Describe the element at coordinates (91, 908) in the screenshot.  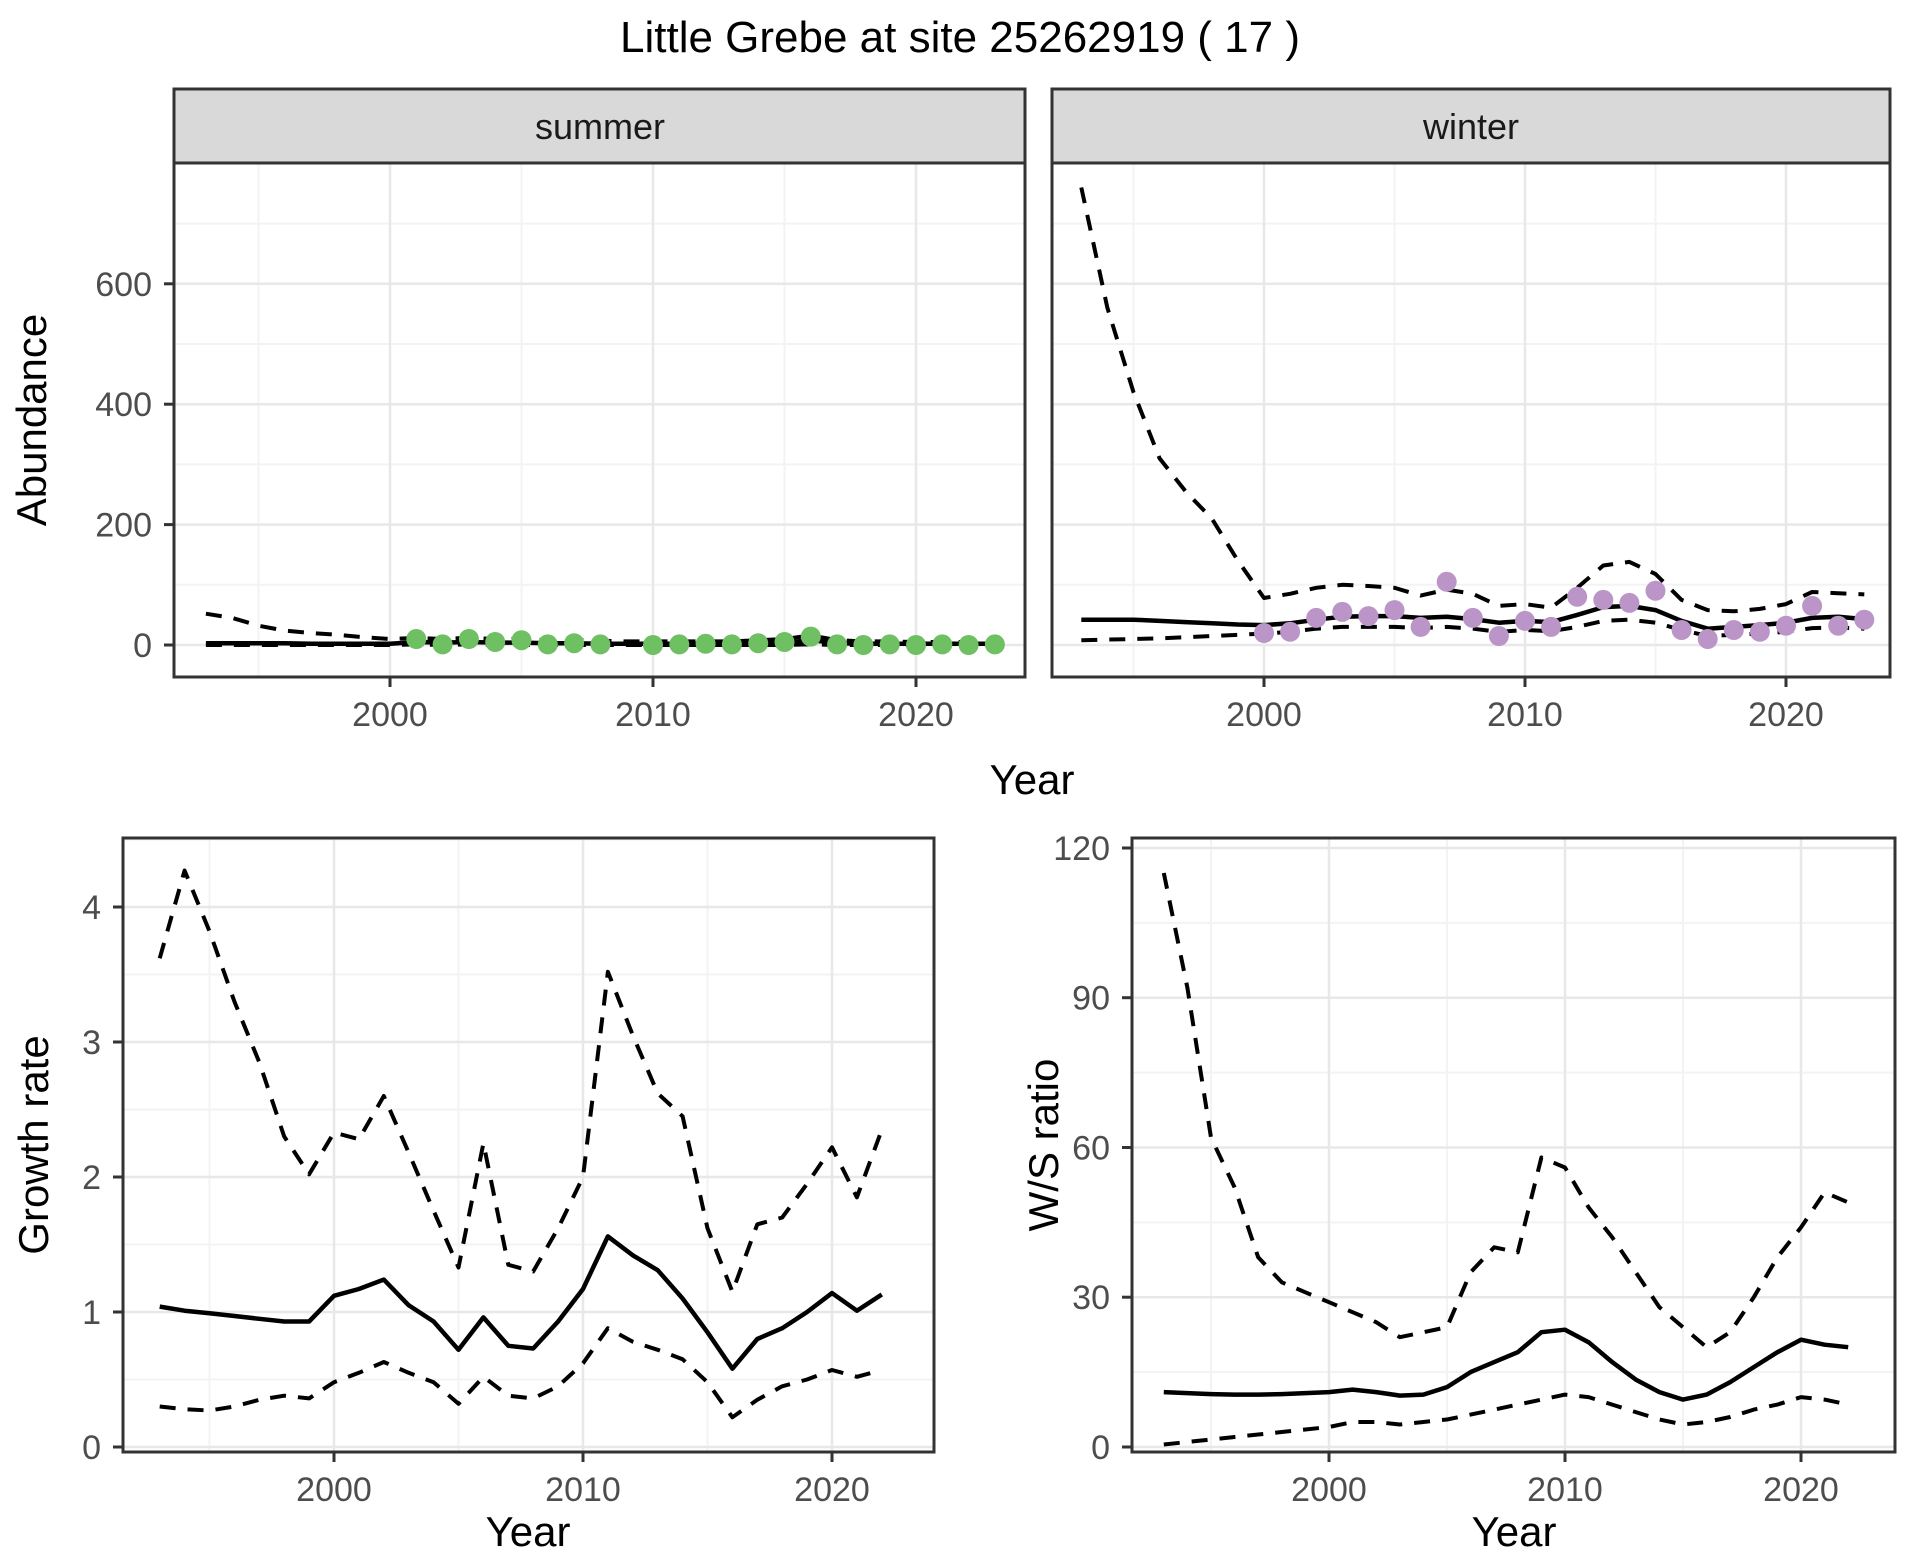
I see `y-tick-label: 4` at that location.